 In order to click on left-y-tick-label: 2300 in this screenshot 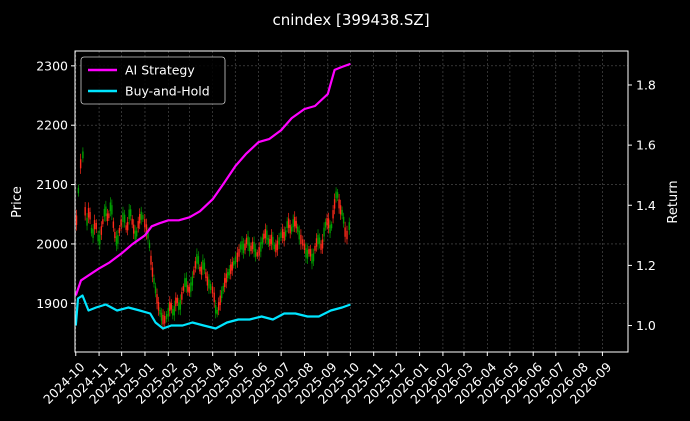, I will do `click(52, 65)`.